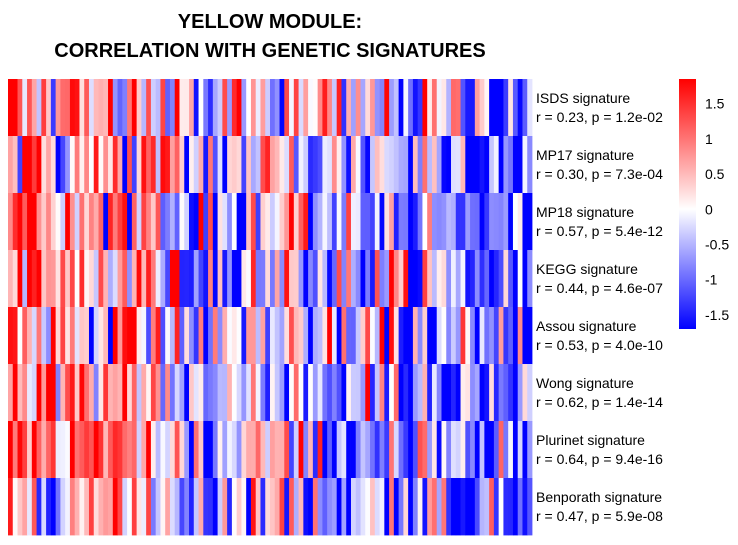 The width and height of the screenshot is (738, 545). I want to click on row-label-stat: r = 0.23, p = 1.2e-02, so click(599, 117).